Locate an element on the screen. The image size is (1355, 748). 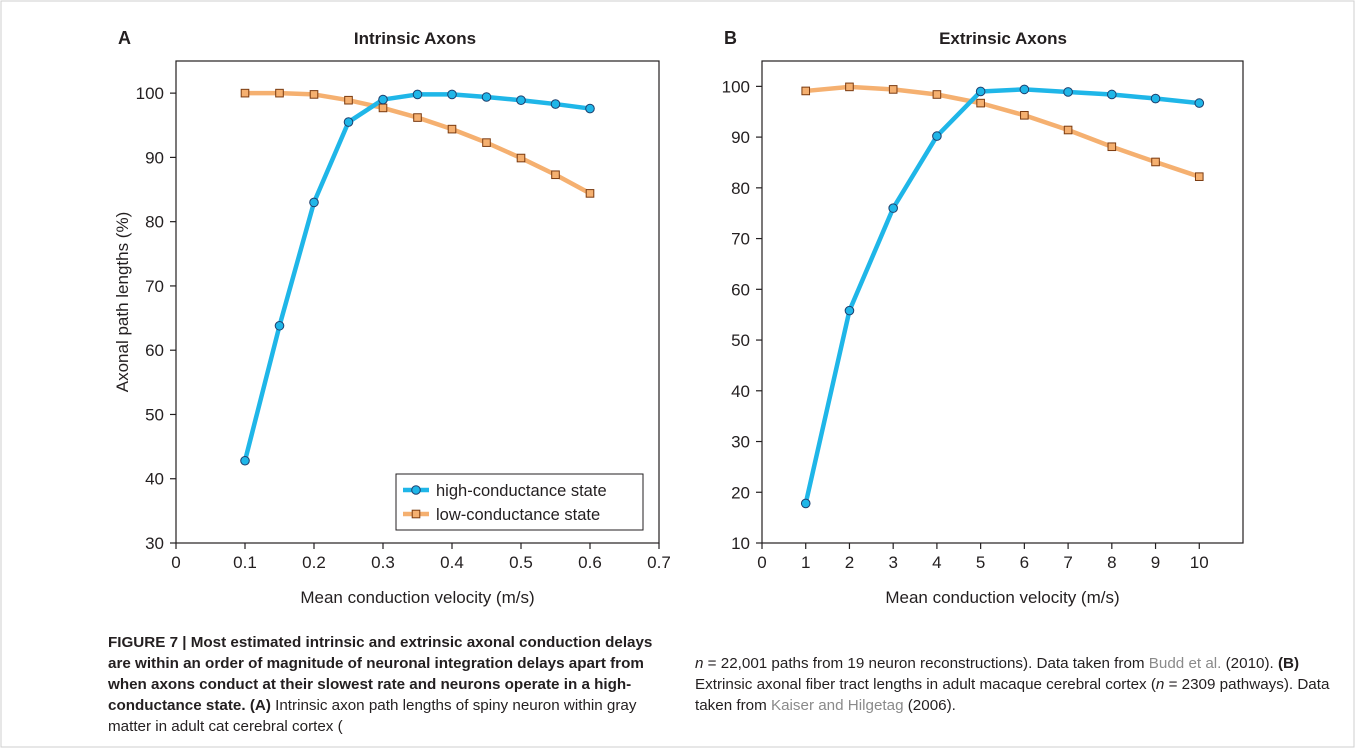
panel-a-y-tick-label: 70 is located at coordinates (154, 286).